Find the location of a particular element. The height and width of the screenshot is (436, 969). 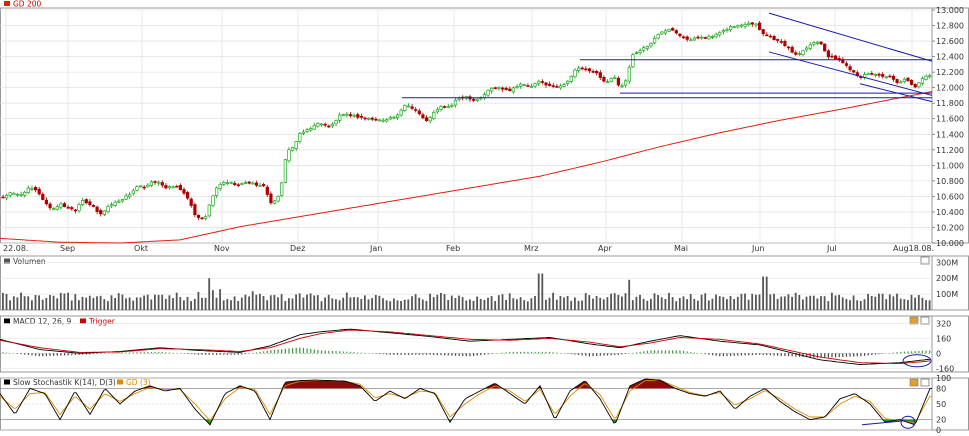

x-tick-label: Jan is located at coordinates (375, 248).